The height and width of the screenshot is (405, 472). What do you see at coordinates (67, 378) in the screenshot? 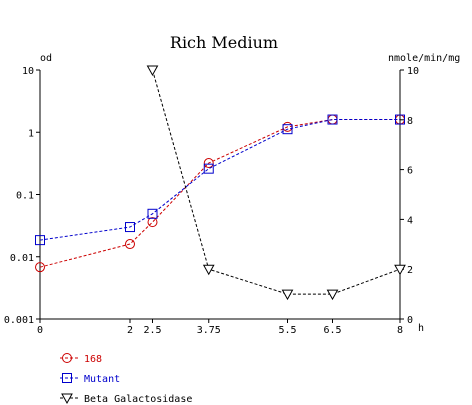
I see `legend-marker-mutant` at bounding box center [67, 378].